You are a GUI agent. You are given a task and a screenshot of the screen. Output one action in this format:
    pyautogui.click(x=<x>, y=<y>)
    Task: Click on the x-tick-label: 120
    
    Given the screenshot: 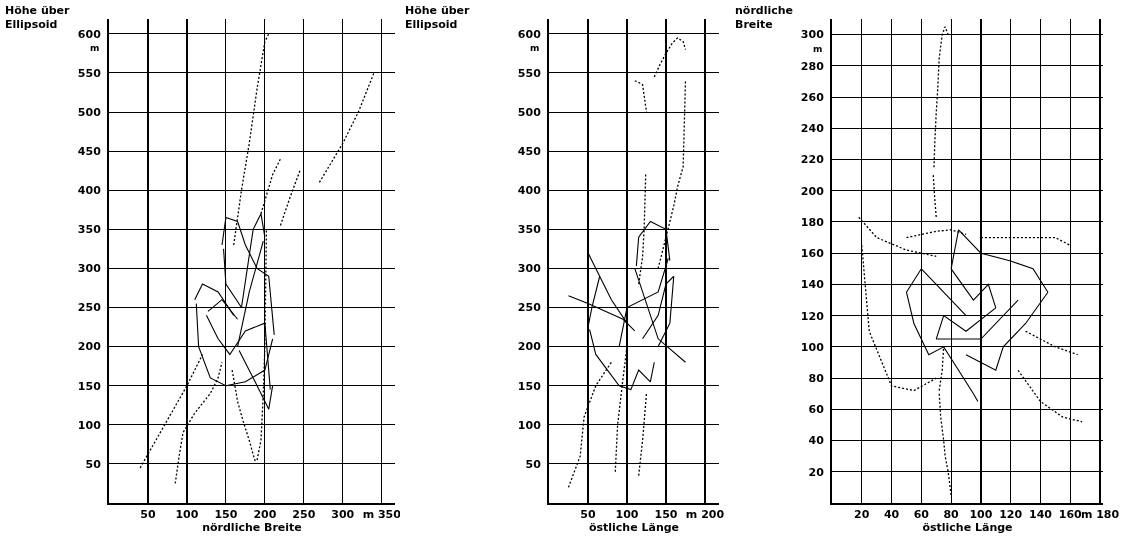 What is the action you would take?
    pyautogui.click(x=1011, y=515)
    